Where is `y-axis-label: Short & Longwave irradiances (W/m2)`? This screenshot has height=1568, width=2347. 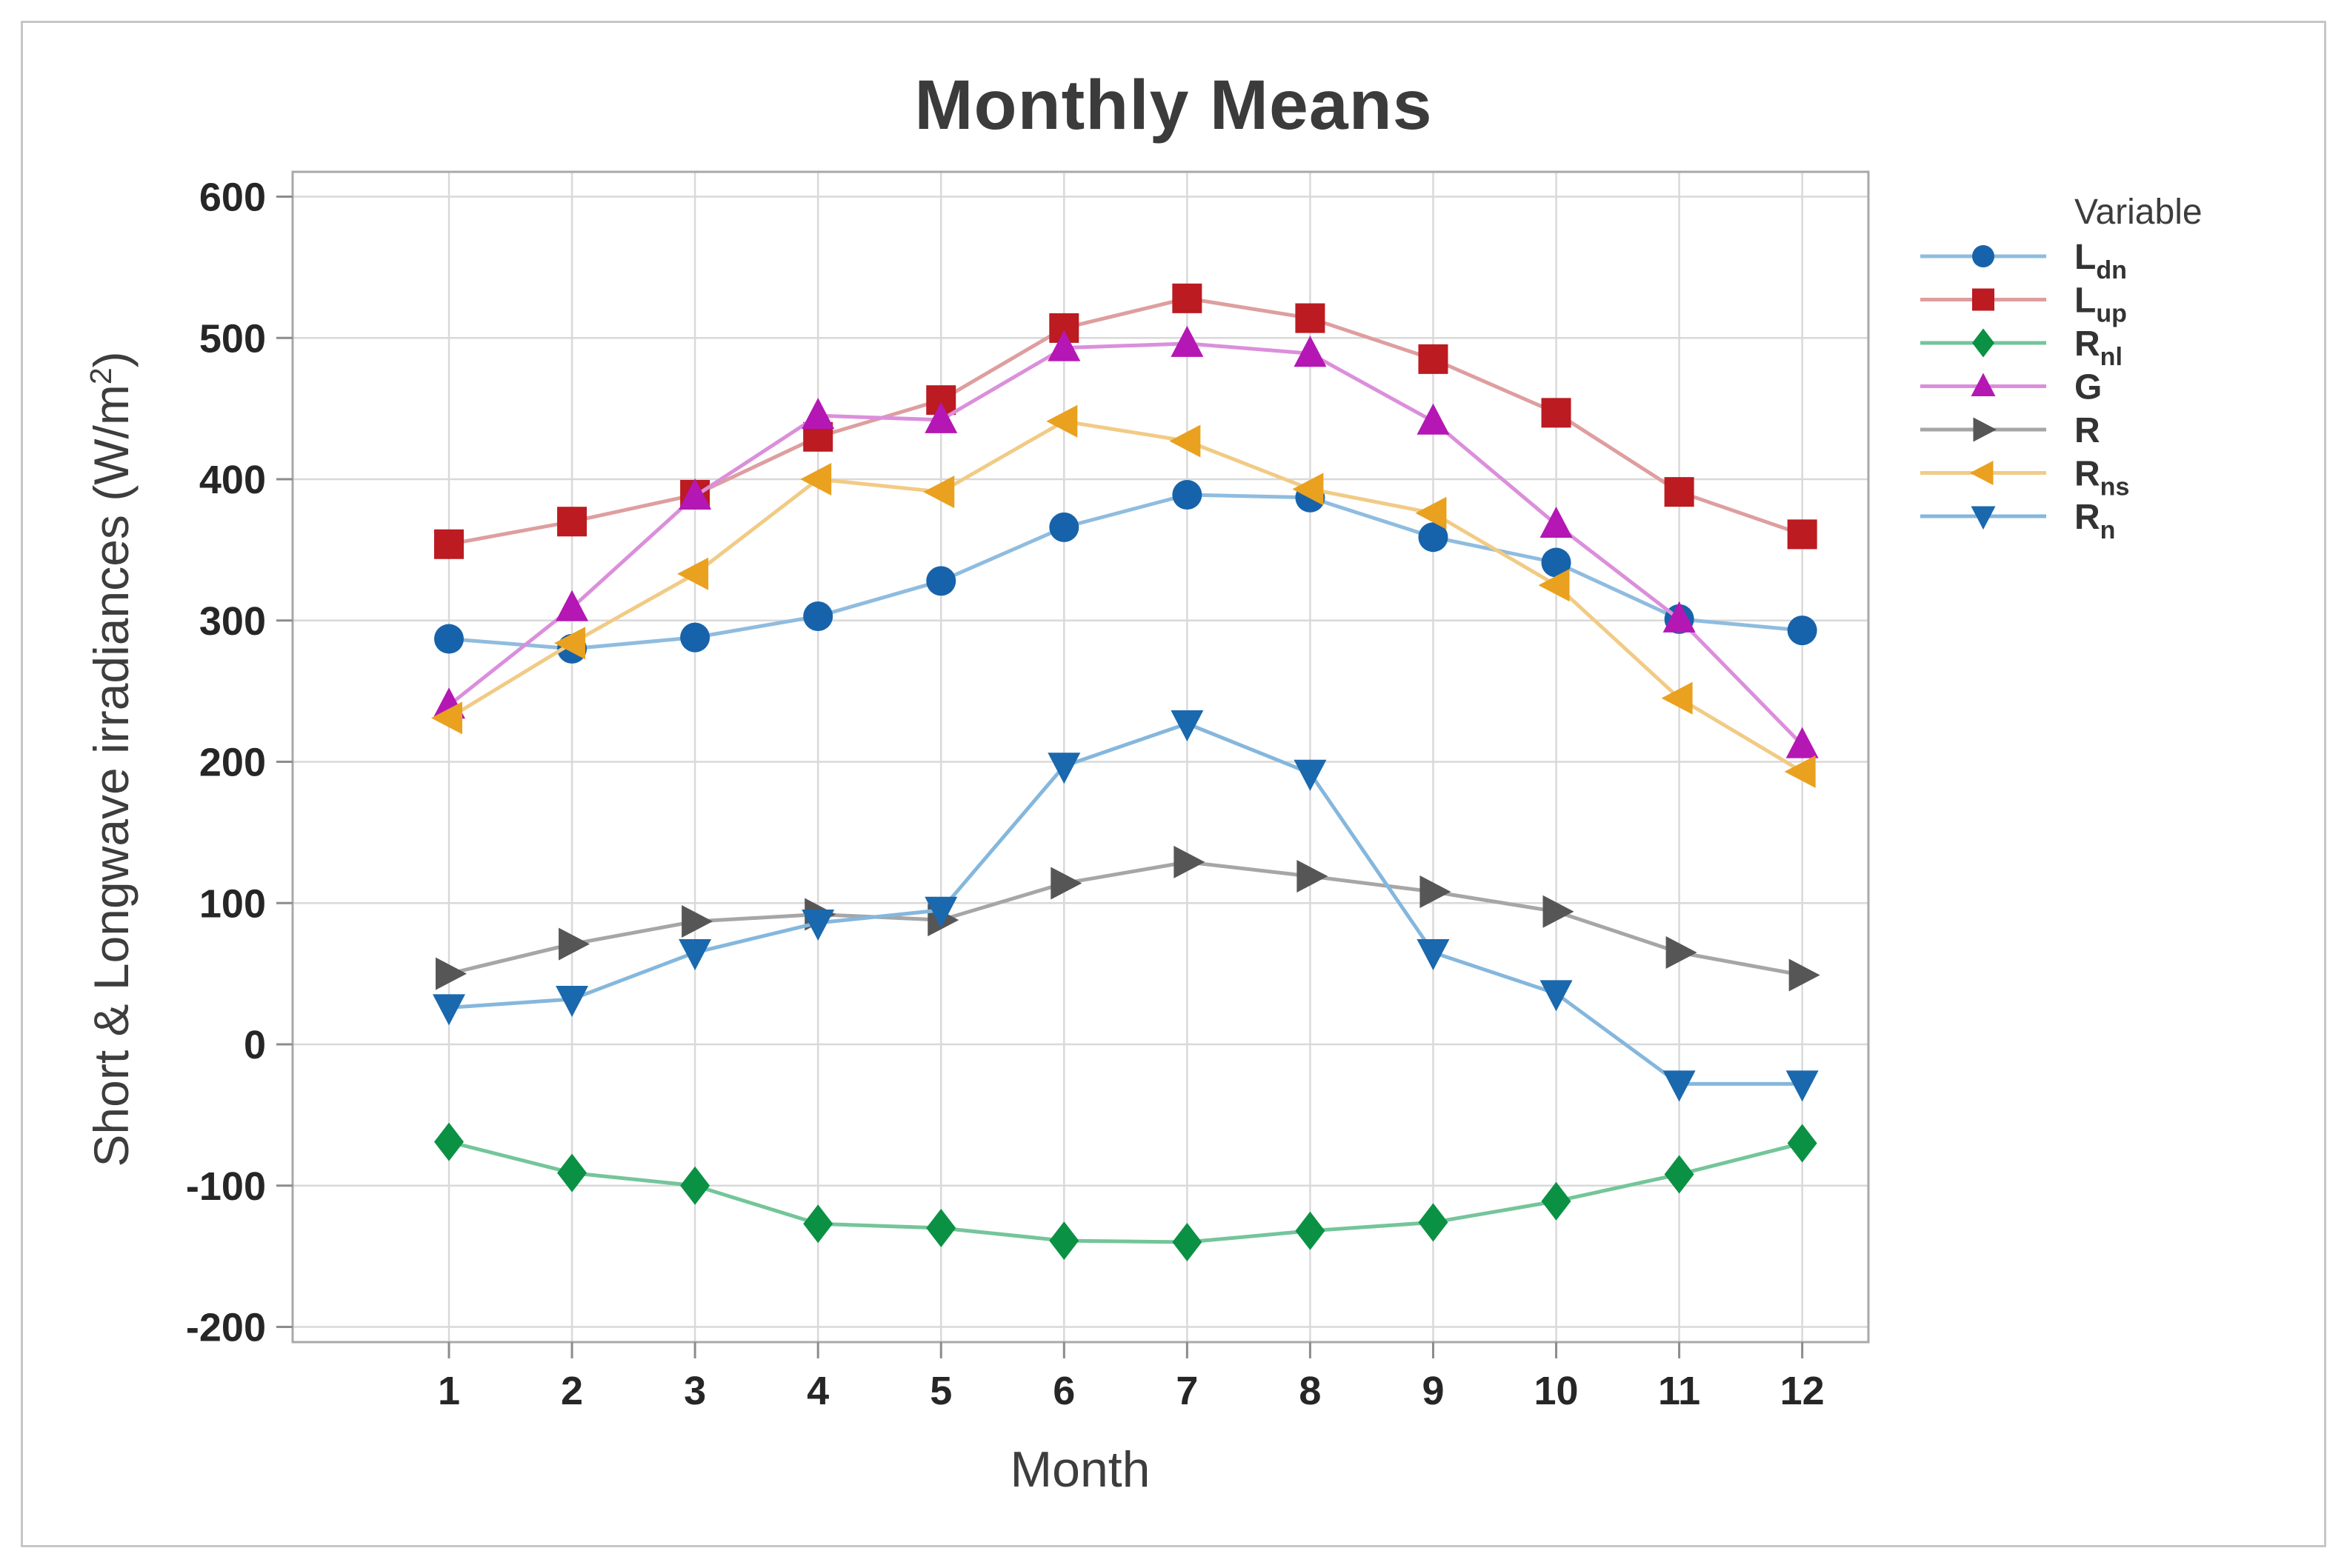
y-axis-label: Short & Longwave irradiances (W/m2) is located at coordinates (111, 759).